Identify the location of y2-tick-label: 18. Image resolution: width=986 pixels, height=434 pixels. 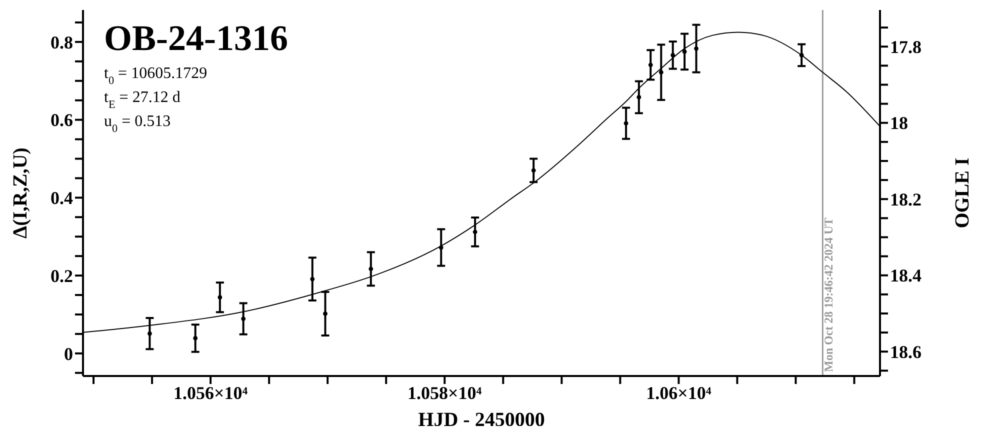
(899, 123).